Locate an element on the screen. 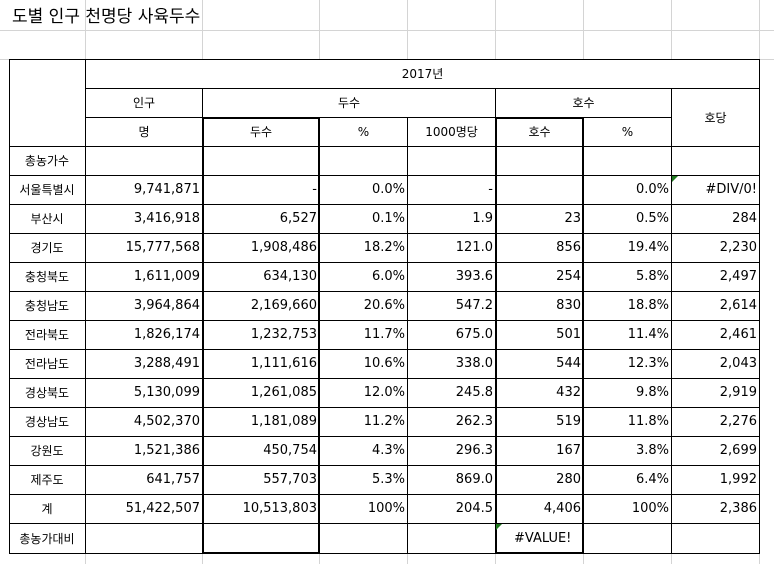  per-farm-cell: 2,699 is located at coordinates (715, 450).